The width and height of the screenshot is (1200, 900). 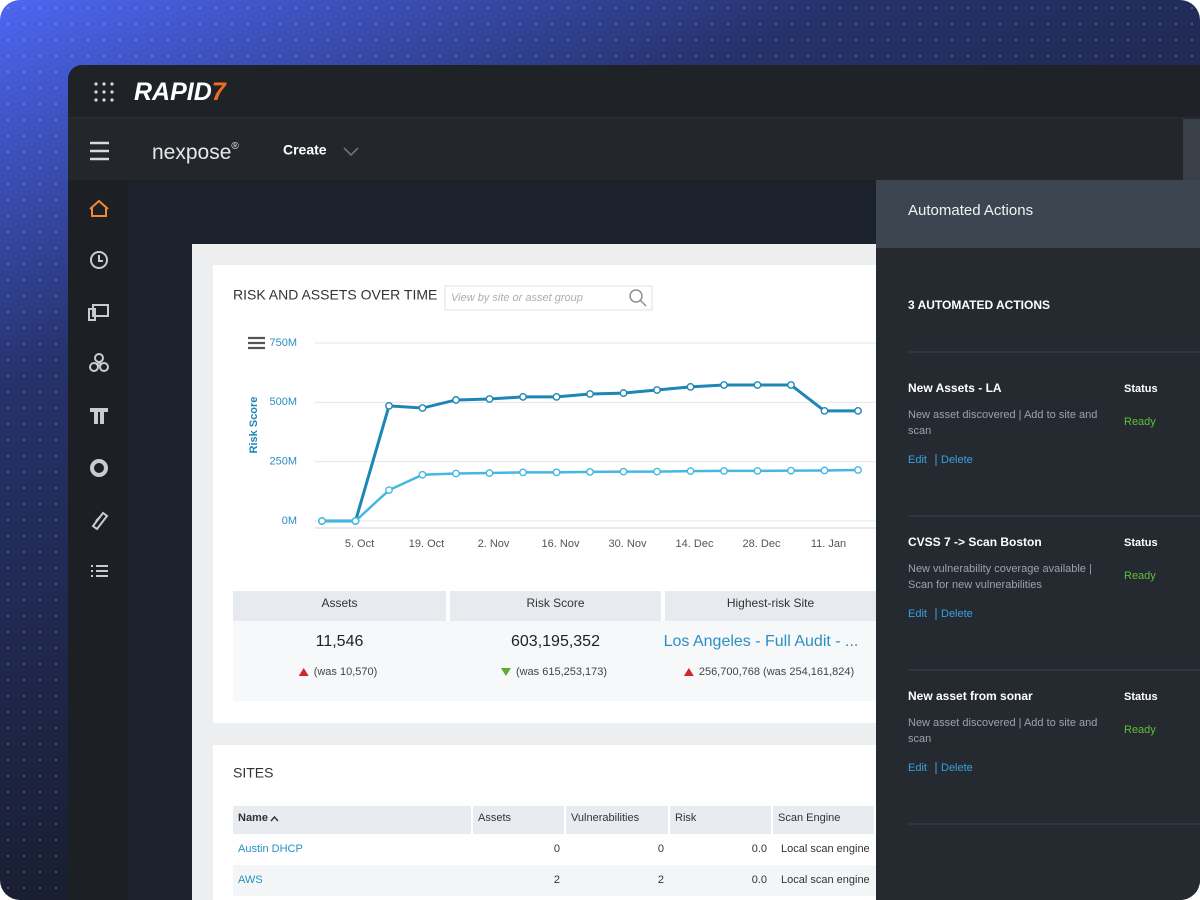 I want to click on search-box: View by site or asset group, so click(x=548, y=298).